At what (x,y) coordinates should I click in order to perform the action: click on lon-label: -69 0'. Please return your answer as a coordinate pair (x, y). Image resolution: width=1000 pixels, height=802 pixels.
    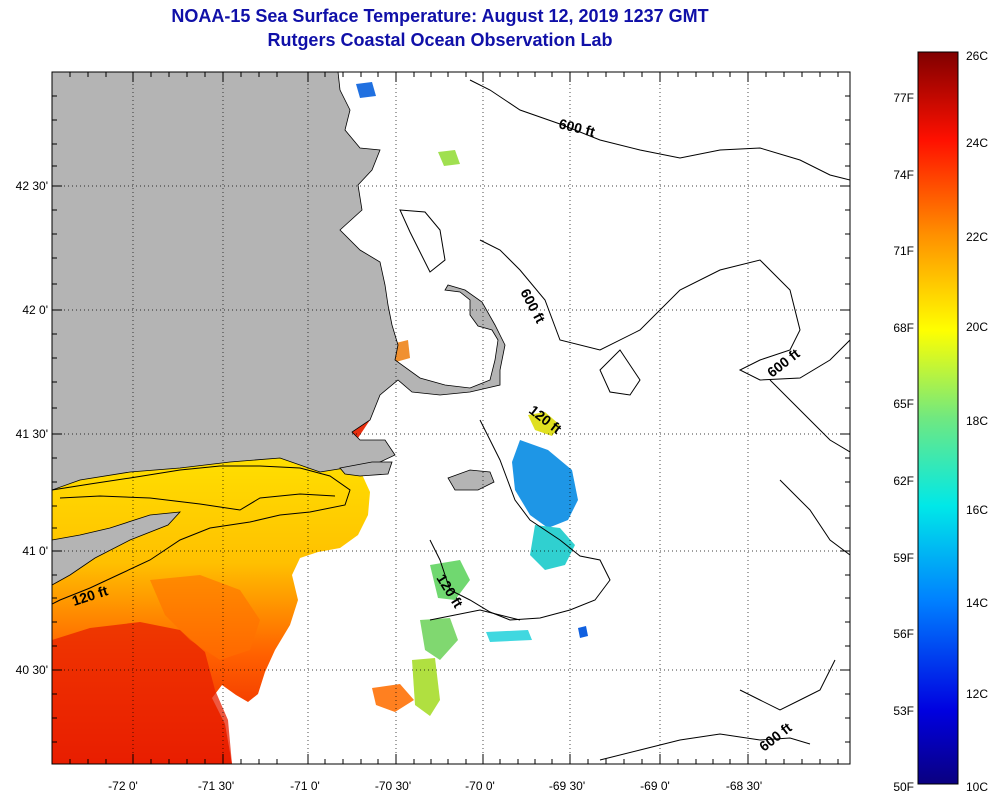
    Looking at the image, I should click on (655, 786).